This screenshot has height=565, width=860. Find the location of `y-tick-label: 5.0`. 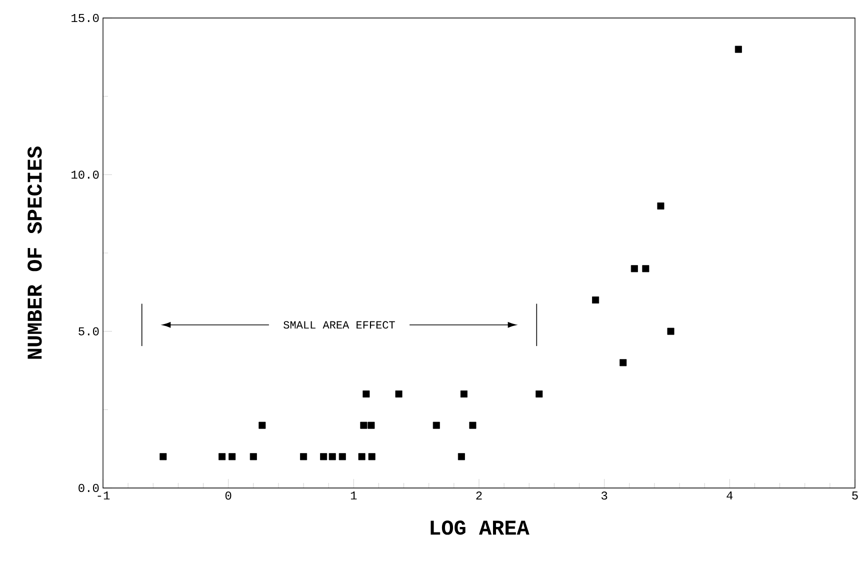

y-tick-label: 5.0 is located at coordinates (88, 331).